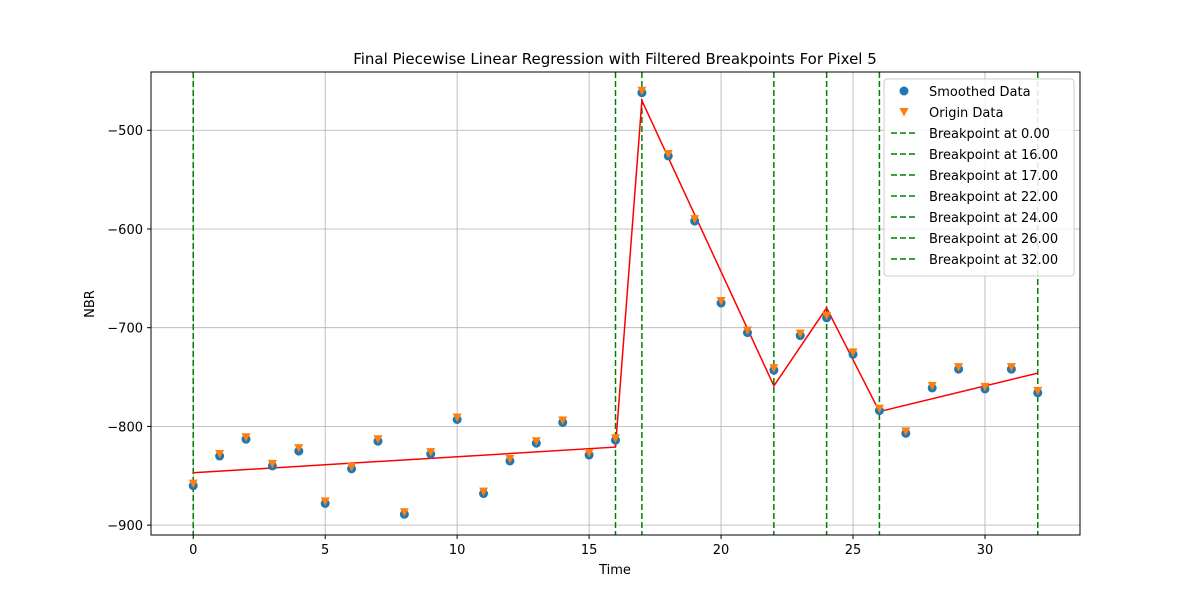 The width and height of the screenshot is (1200, 600). What do you see at coordinates (966, 113) in the screenshot?
I see `legend-label: Origin Data` at bounding box center [966, 113].